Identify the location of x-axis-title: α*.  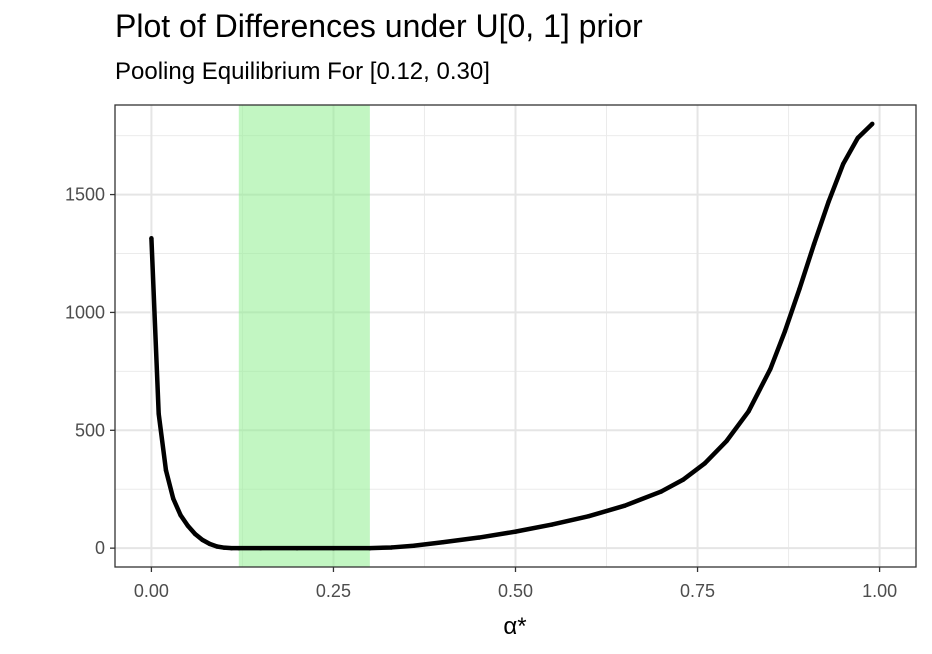
(514, 626).